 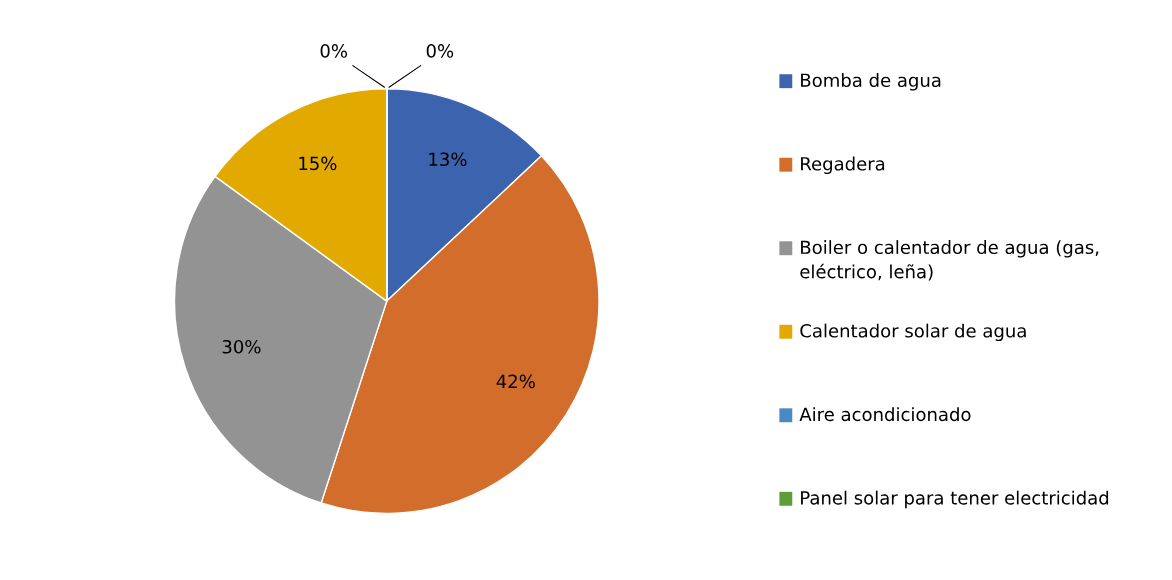 I want to click on data-label: 13%, so click(x=448, y=159).